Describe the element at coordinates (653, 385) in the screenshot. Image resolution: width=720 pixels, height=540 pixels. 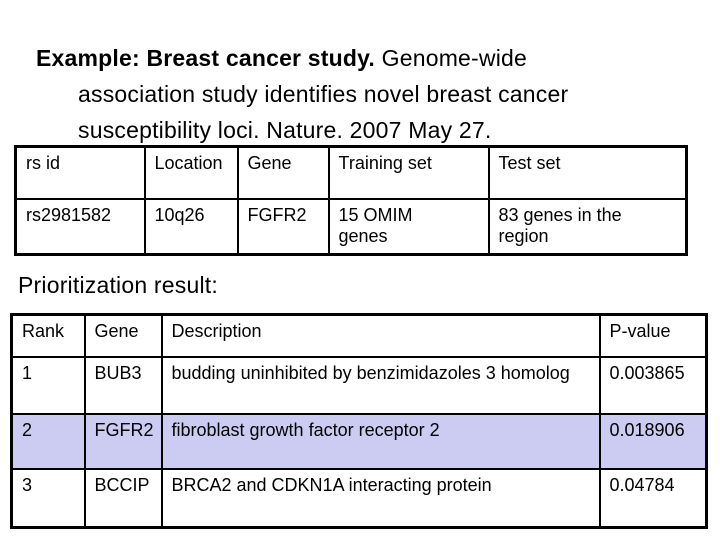
I see `result-cell-p-value: 0.003865` at that location.